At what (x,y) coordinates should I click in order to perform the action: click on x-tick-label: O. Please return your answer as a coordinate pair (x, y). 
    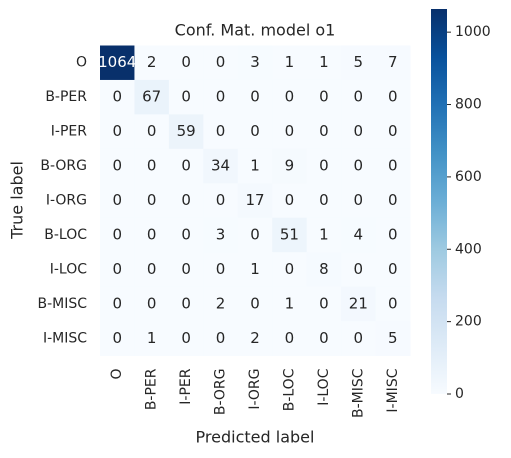
    Looking at the image, I should click on (117, 374).